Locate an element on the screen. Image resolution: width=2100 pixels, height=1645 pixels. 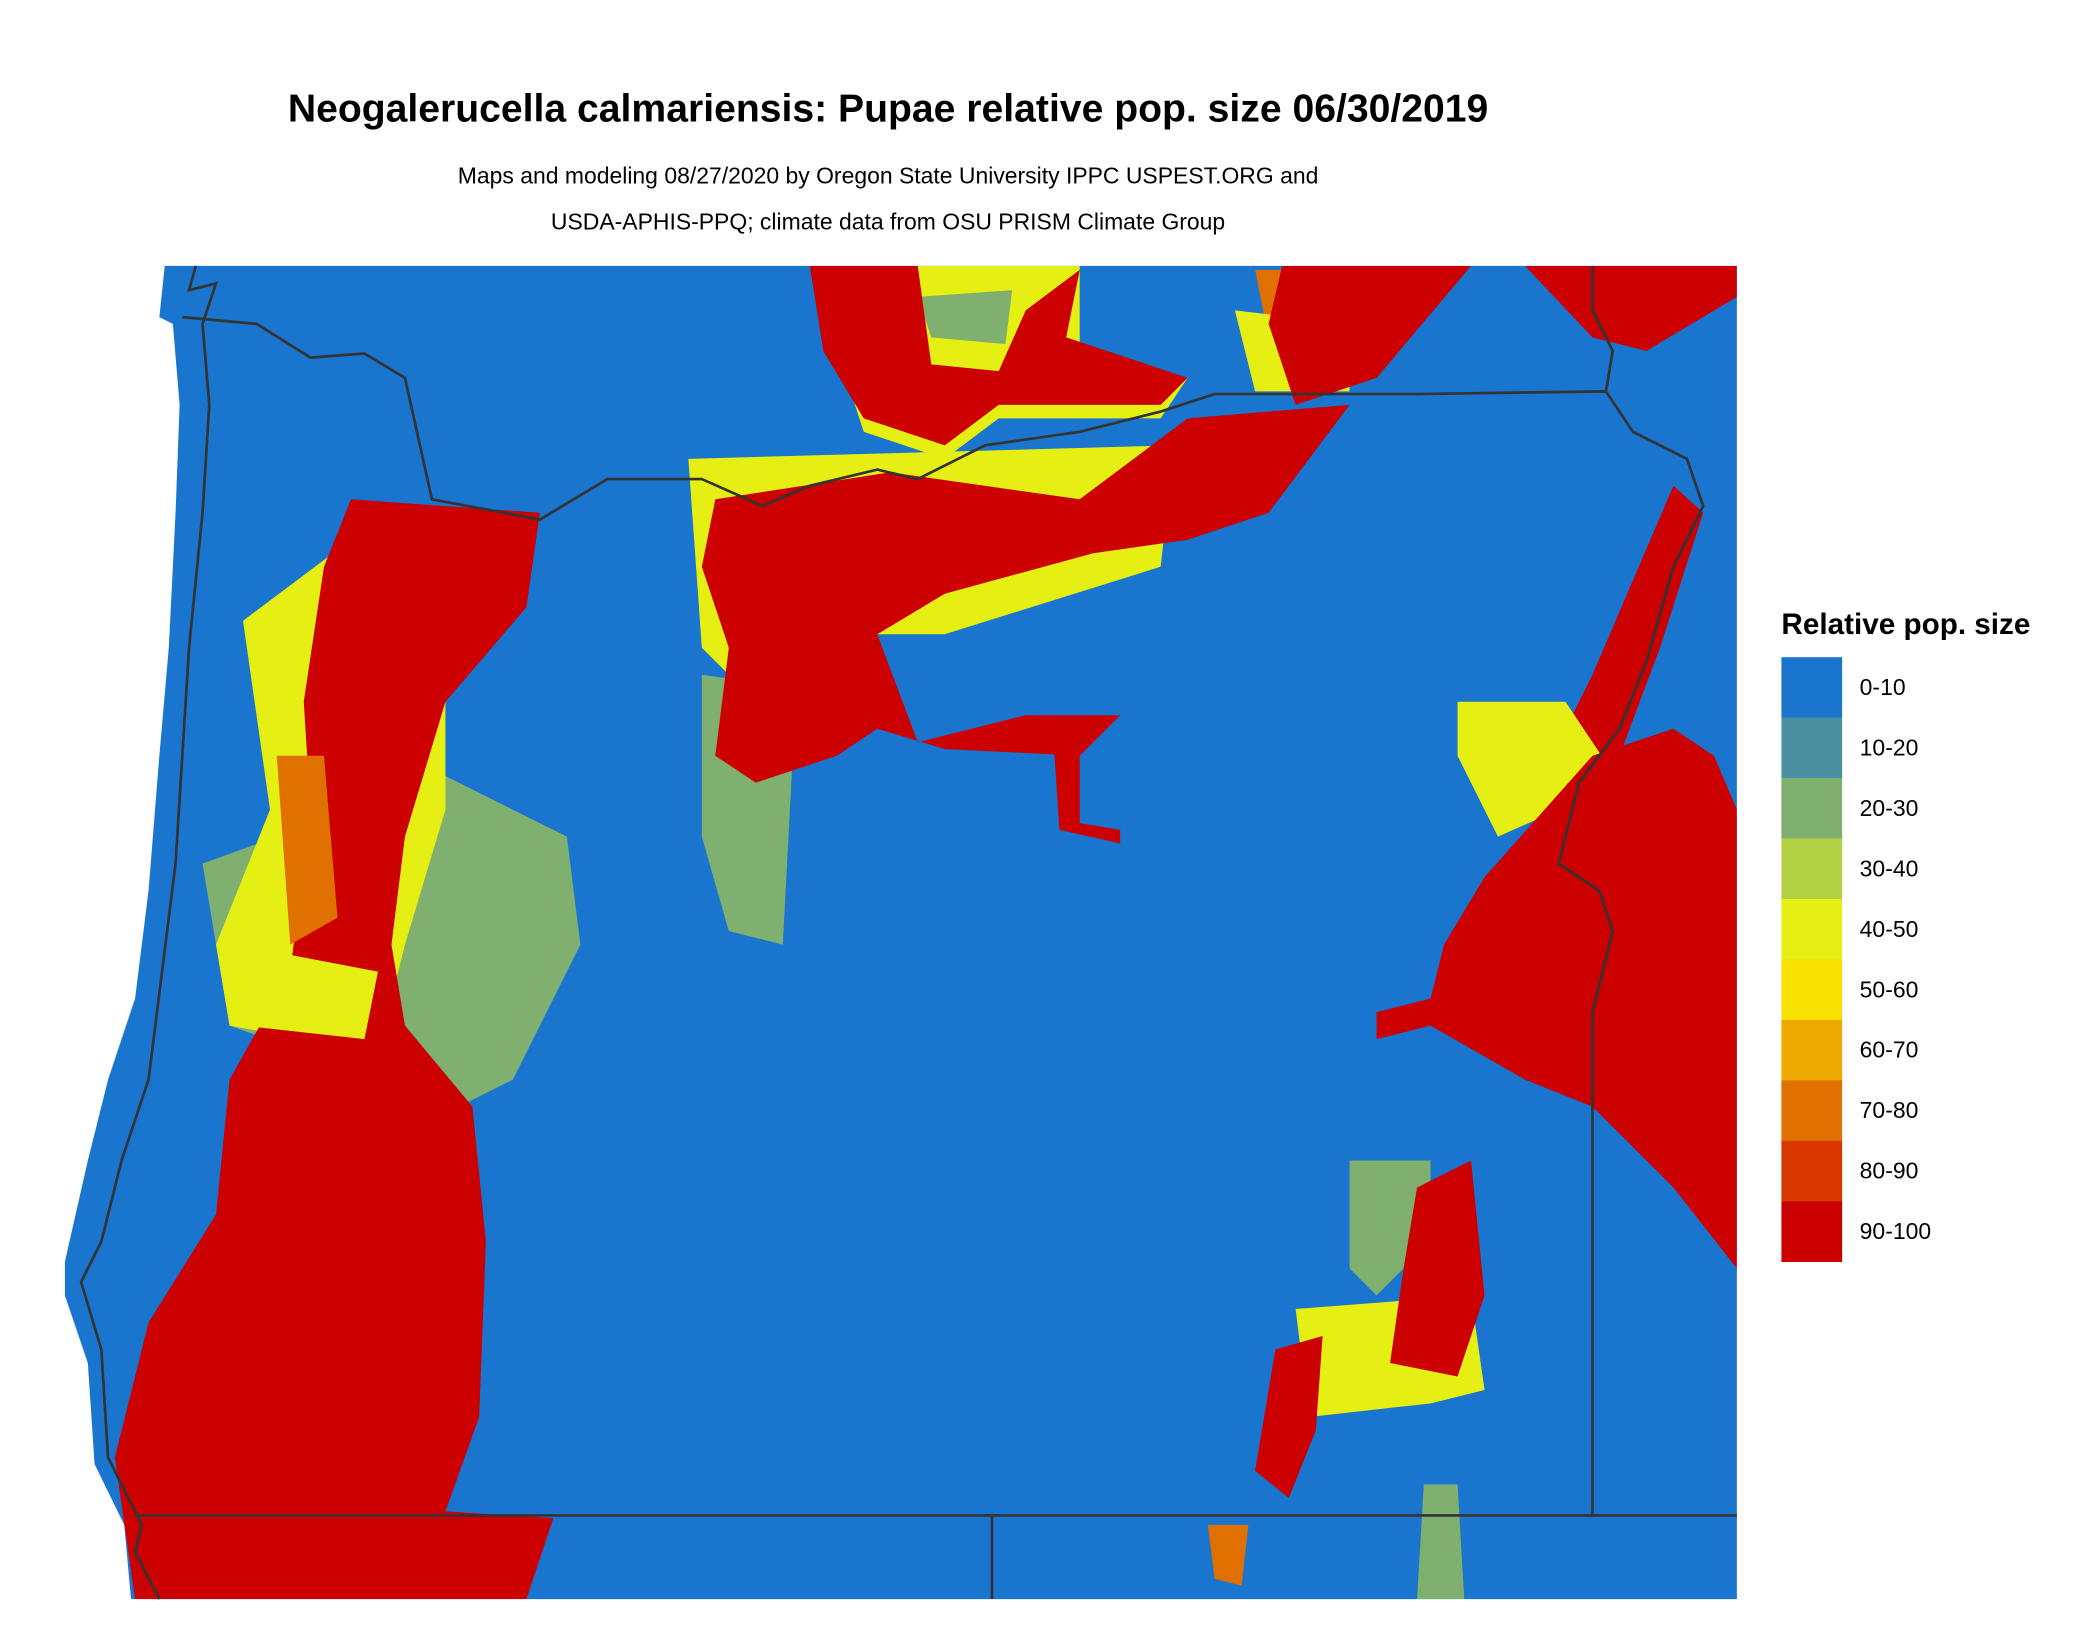
legend-label: 0-10 is located at coordinates (1883, 687).